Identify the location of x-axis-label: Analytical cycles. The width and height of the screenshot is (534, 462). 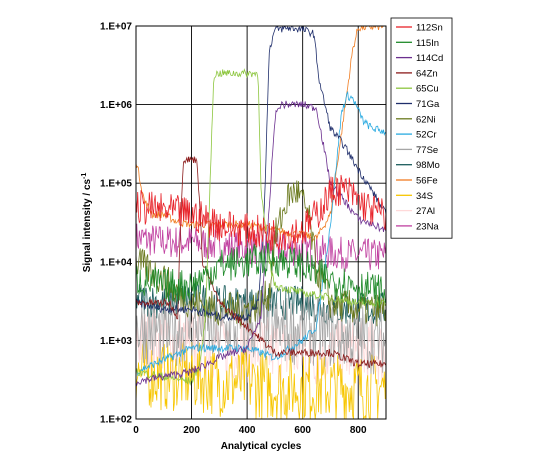
(261, 446).